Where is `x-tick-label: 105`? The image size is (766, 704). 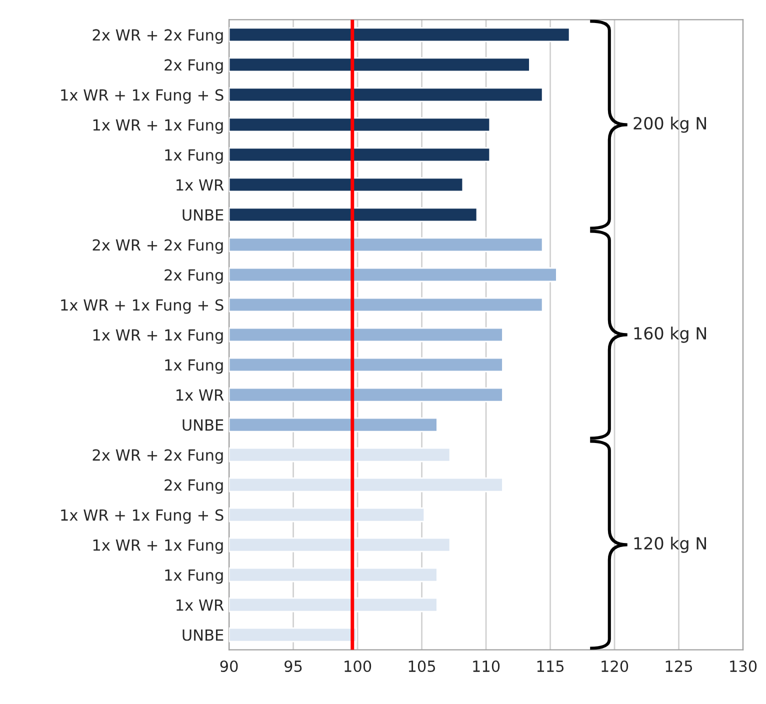 x-tick-label: 105 is located at coordinates (422, 666).